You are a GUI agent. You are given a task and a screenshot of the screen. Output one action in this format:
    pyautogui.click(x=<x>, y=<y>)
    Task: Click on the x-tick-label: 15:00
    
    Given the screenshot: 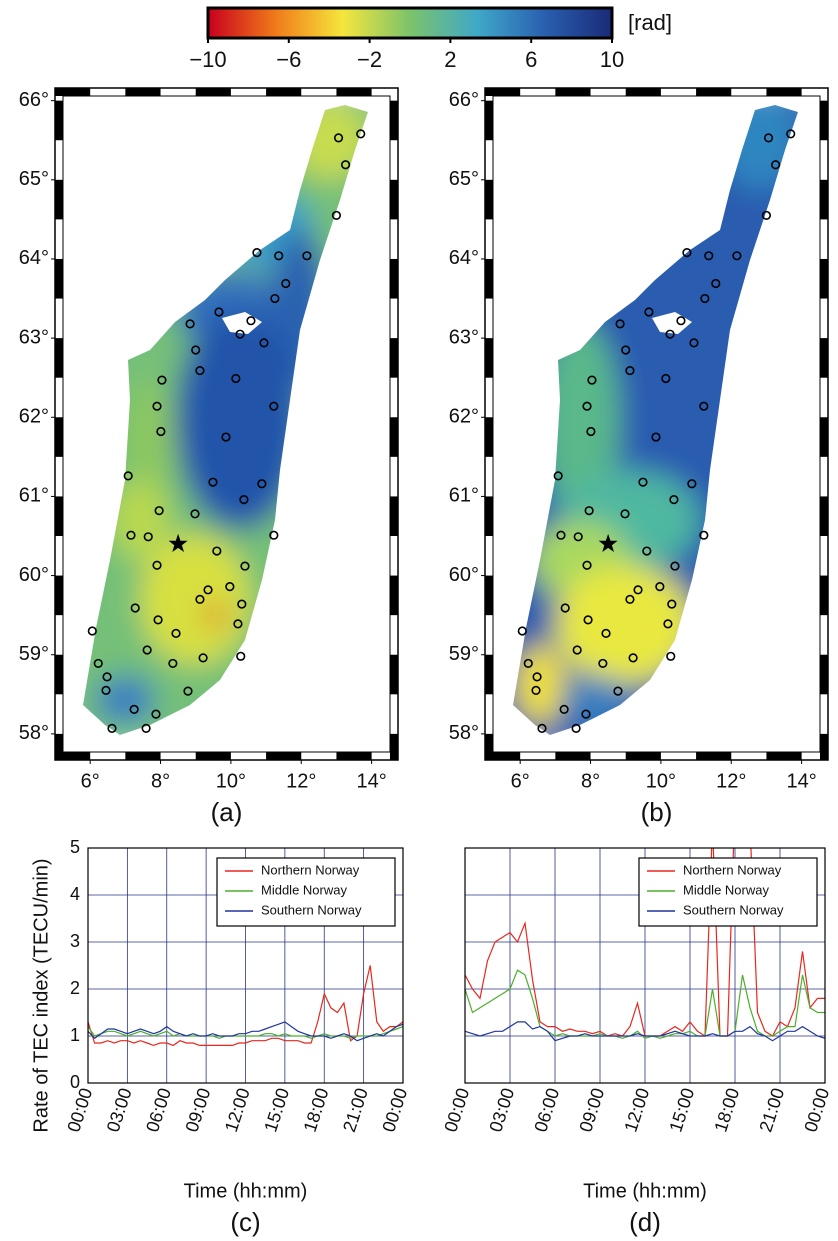 What is the action you would take?
    pyautogui.click(x=681, y=1110)
    